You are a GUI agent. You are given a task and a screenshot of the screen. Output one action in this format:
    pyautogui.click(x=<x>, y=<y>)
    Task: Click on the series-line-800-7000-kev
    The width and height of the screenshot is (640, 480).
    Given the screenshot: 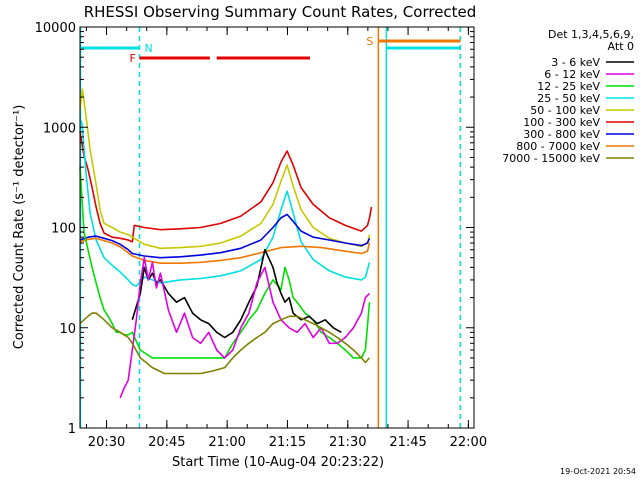 What is the action you would take?
    pyautogui.click(x=225, y=251)
    